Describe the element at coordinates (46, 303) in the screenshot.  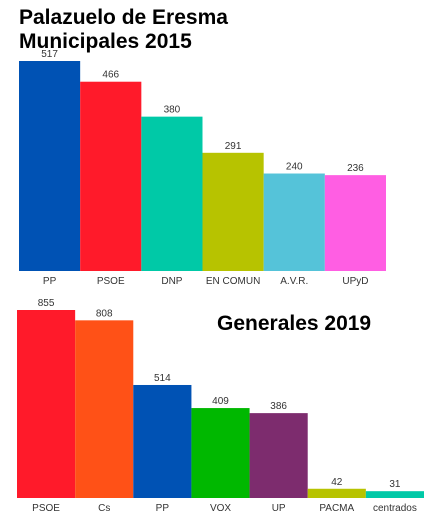
I see `data-label: 855` at that location.